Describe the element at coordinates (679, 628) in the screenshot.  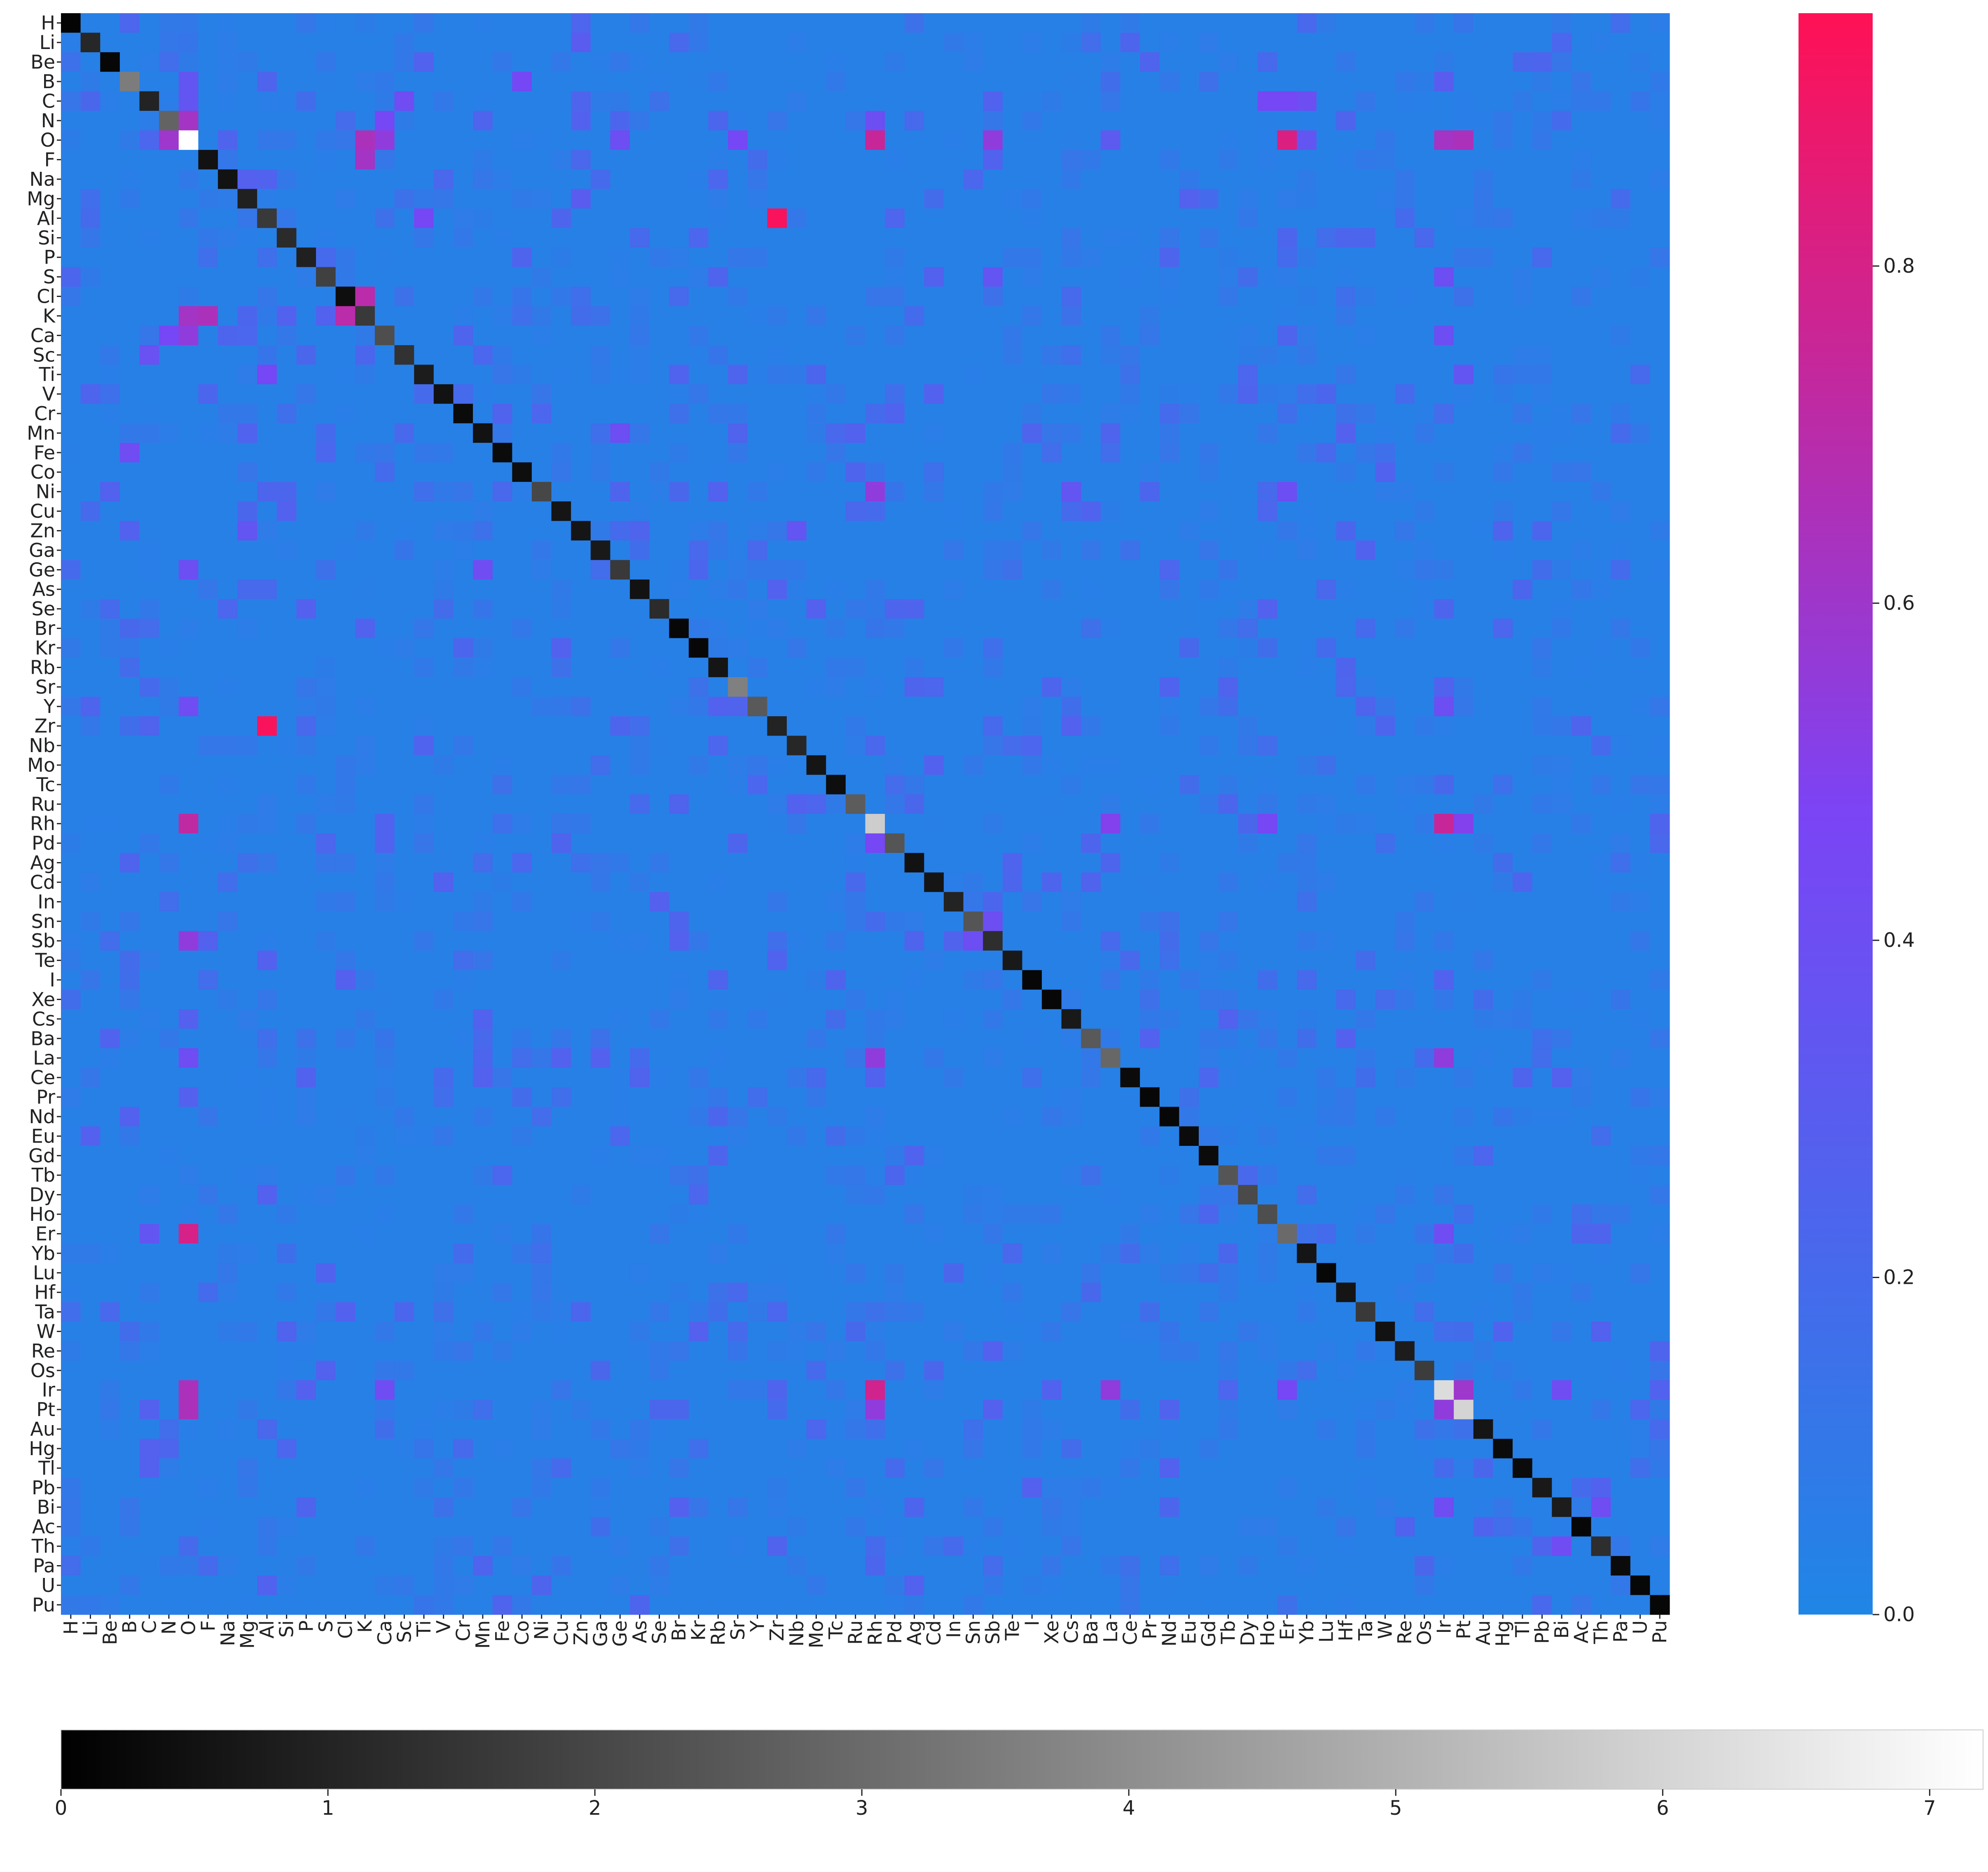
I see `heatmap-diagonal-cell` at that location.